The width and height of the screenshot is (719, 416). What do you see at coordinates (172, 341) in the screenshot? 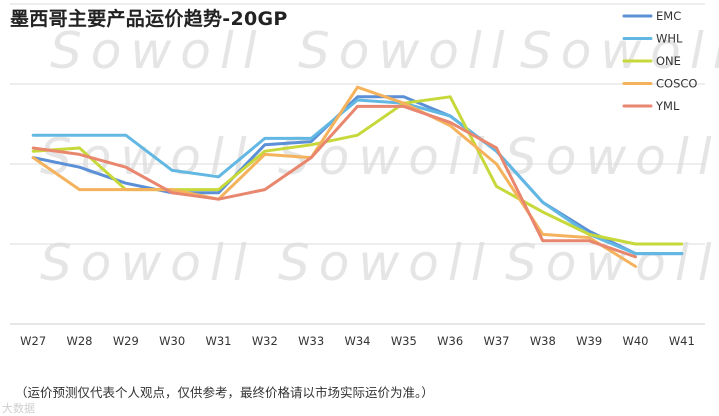
I see `x-tick-label: W30` at bounding box center [172, 341].